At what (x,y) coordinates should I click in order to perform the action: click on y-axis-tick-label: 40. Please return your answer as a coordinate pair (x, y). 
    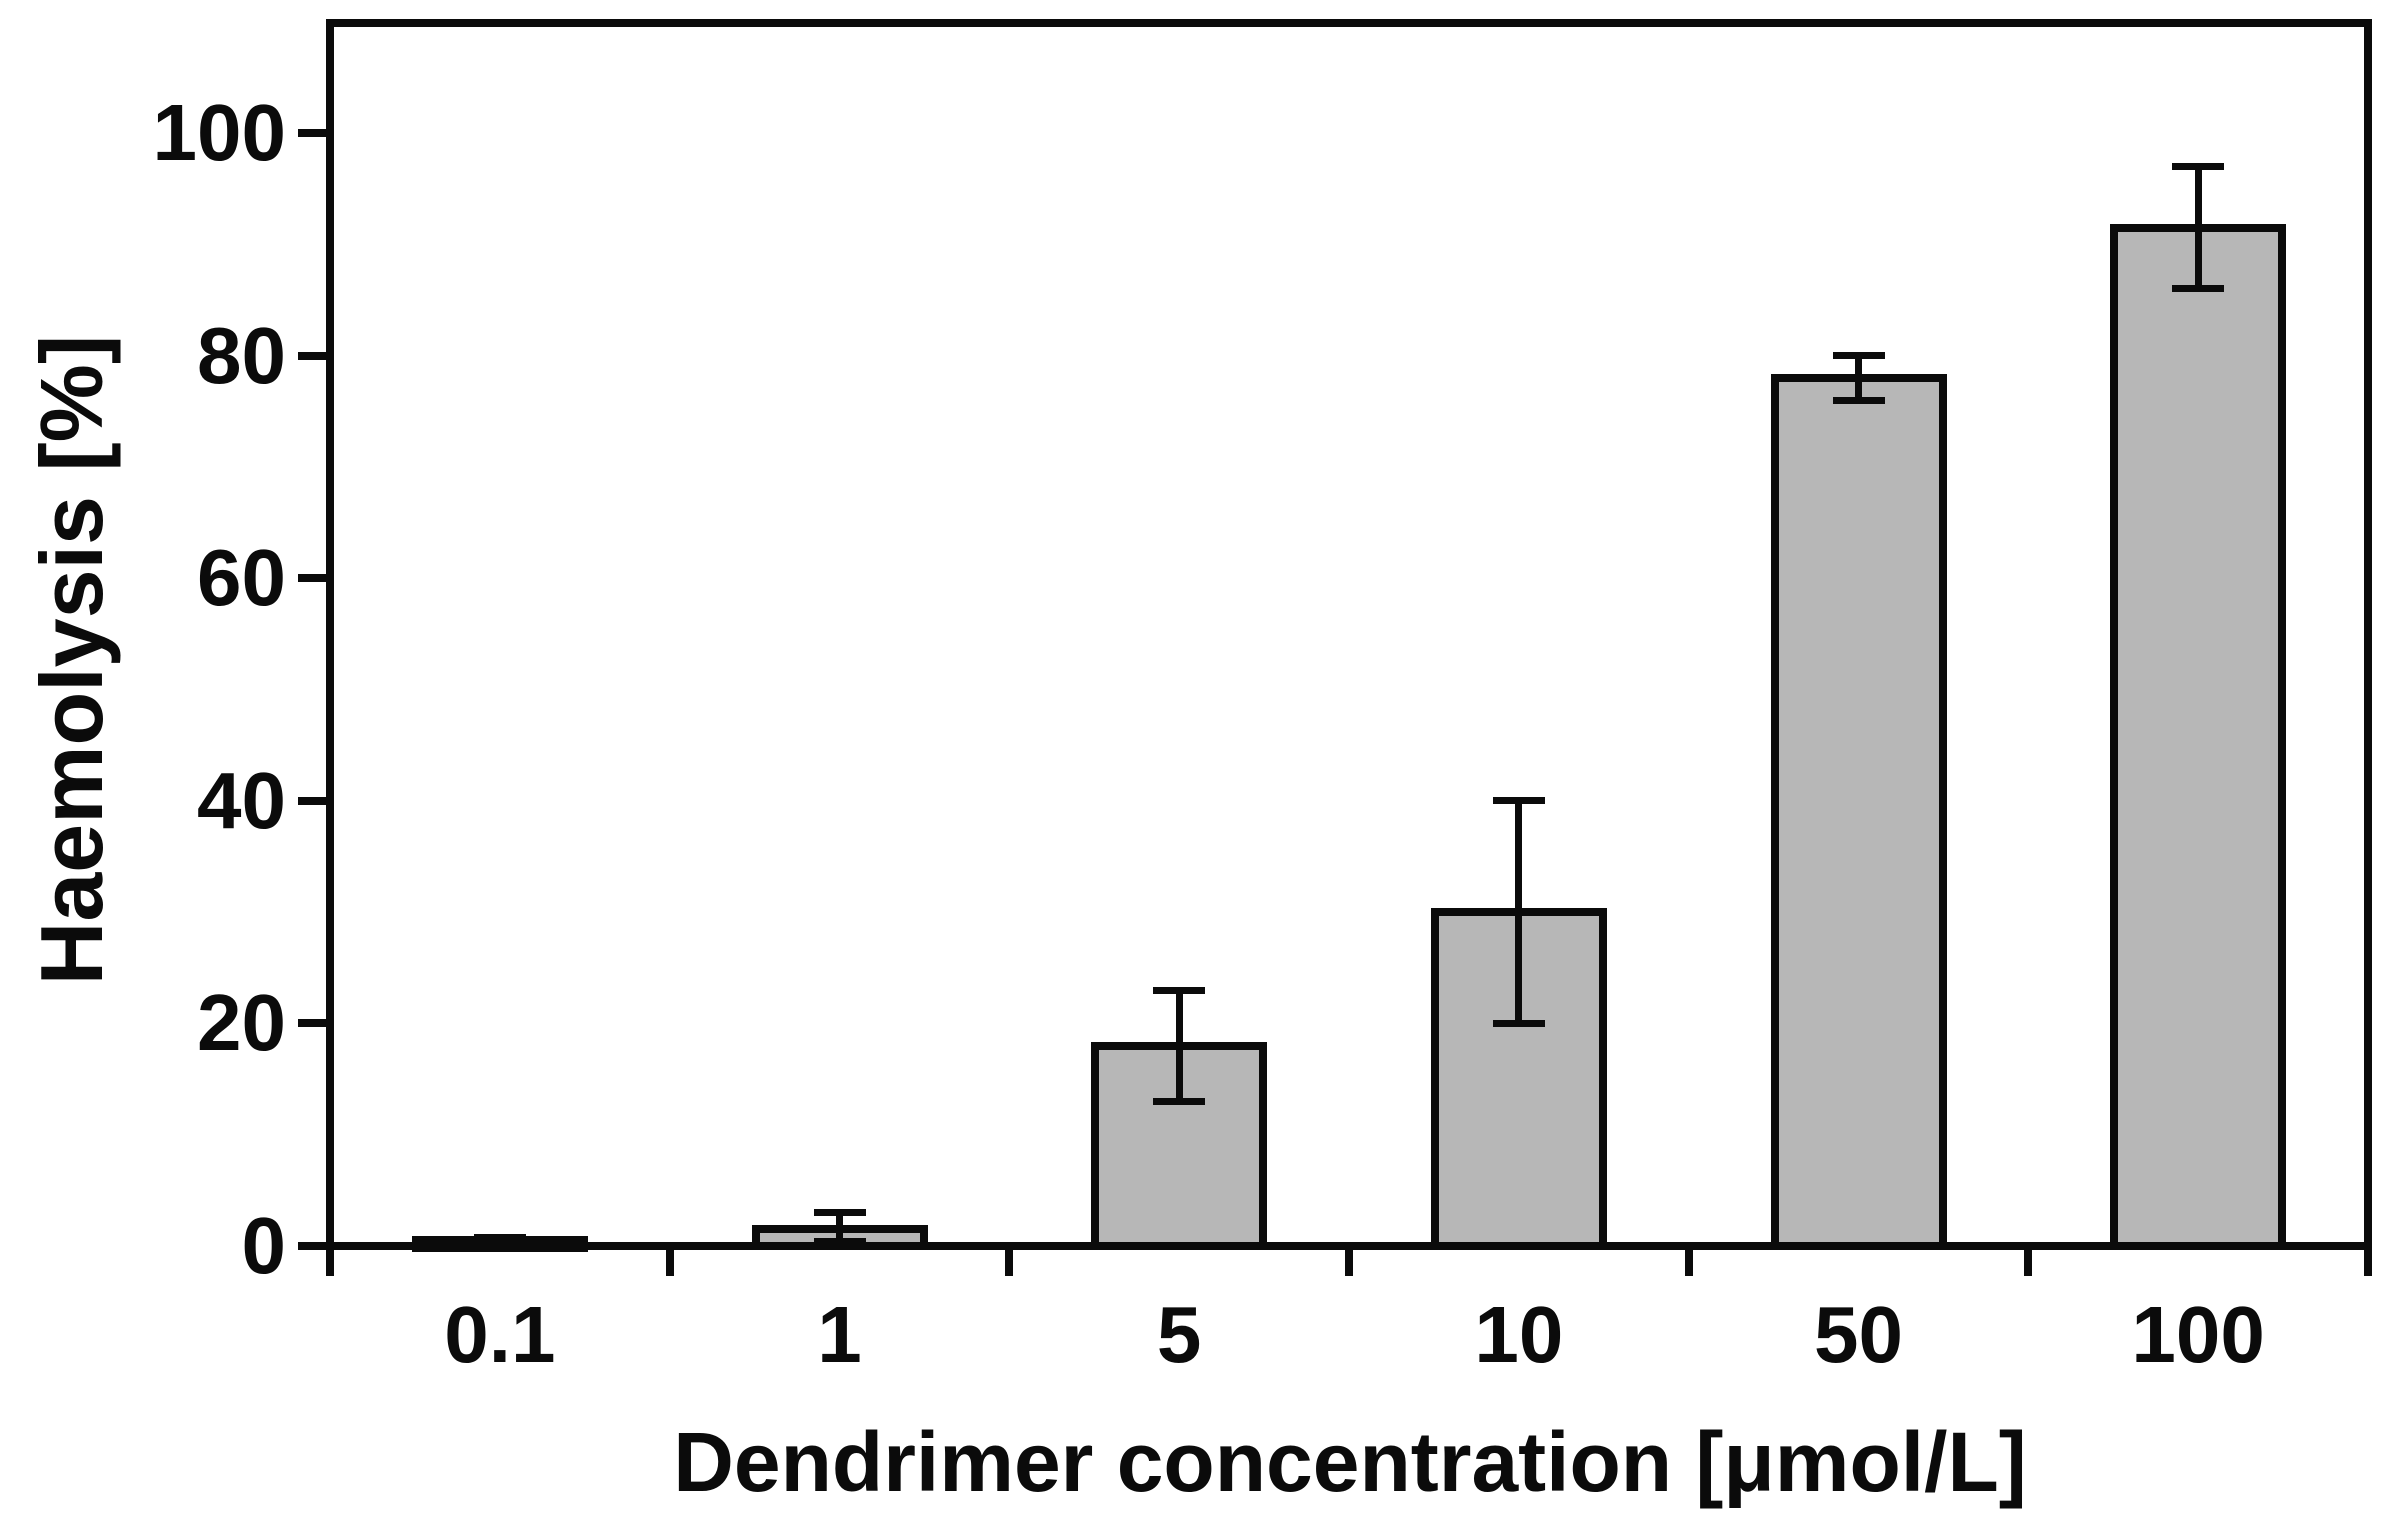
    Looking at the image, I should click on (241, 800).